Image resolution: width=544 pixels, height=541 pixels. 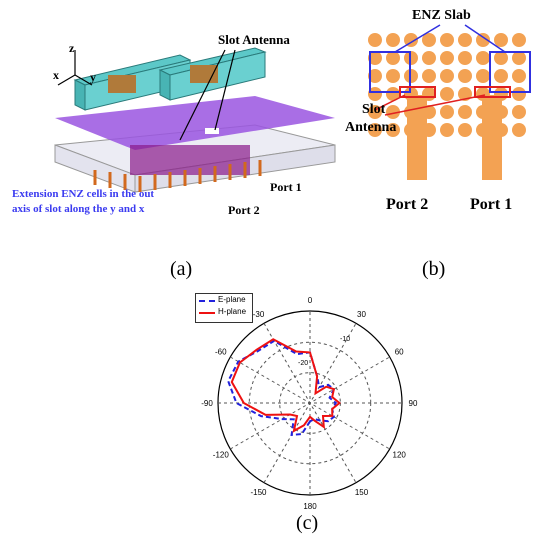 What do you see at coordinates (254, 39) in the screenshot?
I see `slot-antenna-label: Slot Antenna` at bounding box center [254, 39].